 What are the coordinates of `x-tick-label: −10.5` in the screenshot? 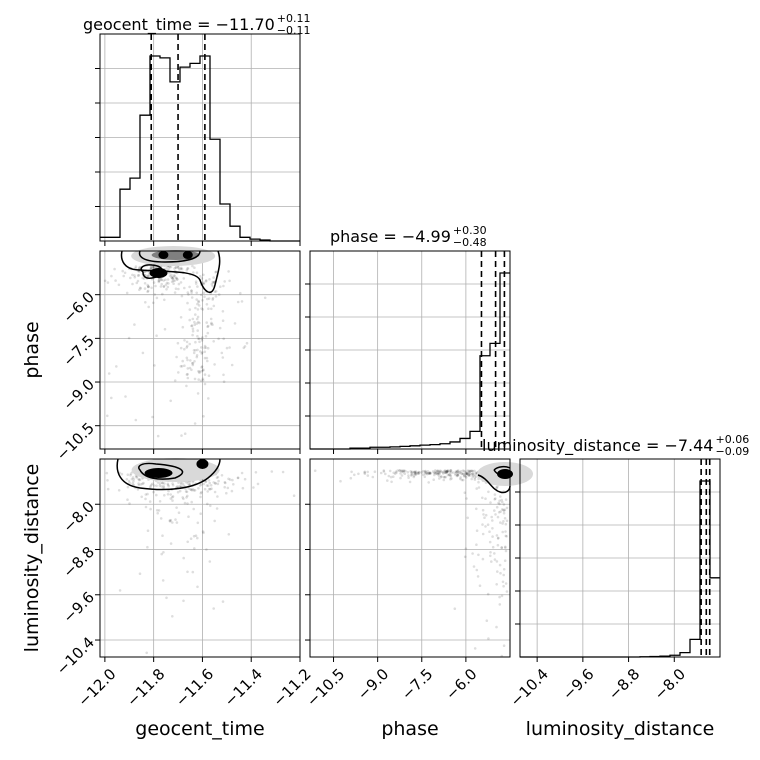 It's located at (325, 687).